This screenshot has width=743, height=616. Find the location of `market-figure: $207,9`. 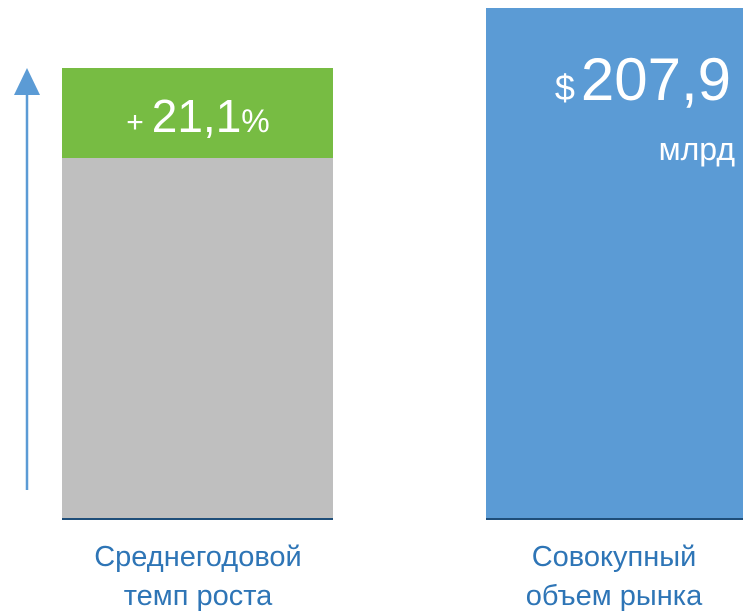

market-figure: $207,9 is located at coordinates (643, 79).